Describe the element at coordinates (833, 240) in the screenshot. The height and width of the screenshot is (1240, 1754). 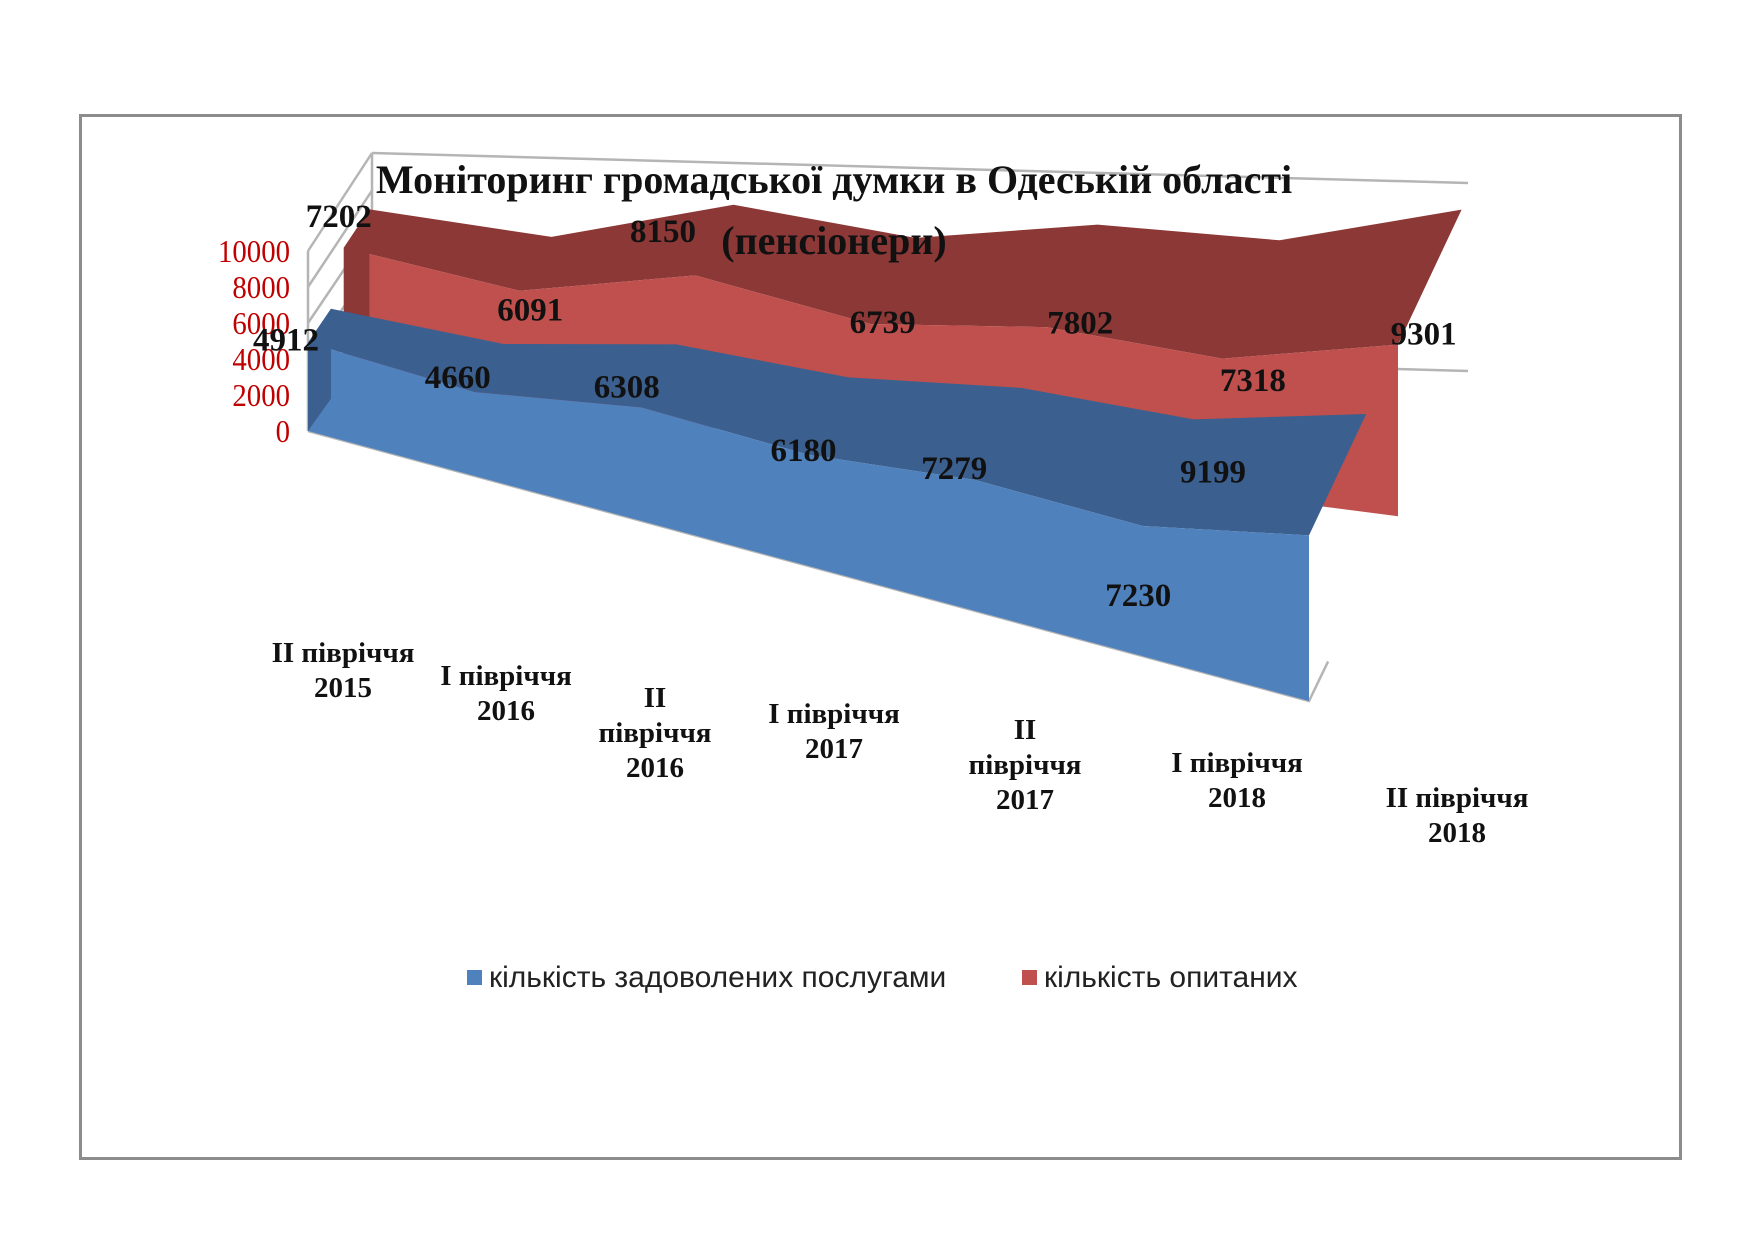
I see `chart-title-line: (пенсіонери)` at that location.